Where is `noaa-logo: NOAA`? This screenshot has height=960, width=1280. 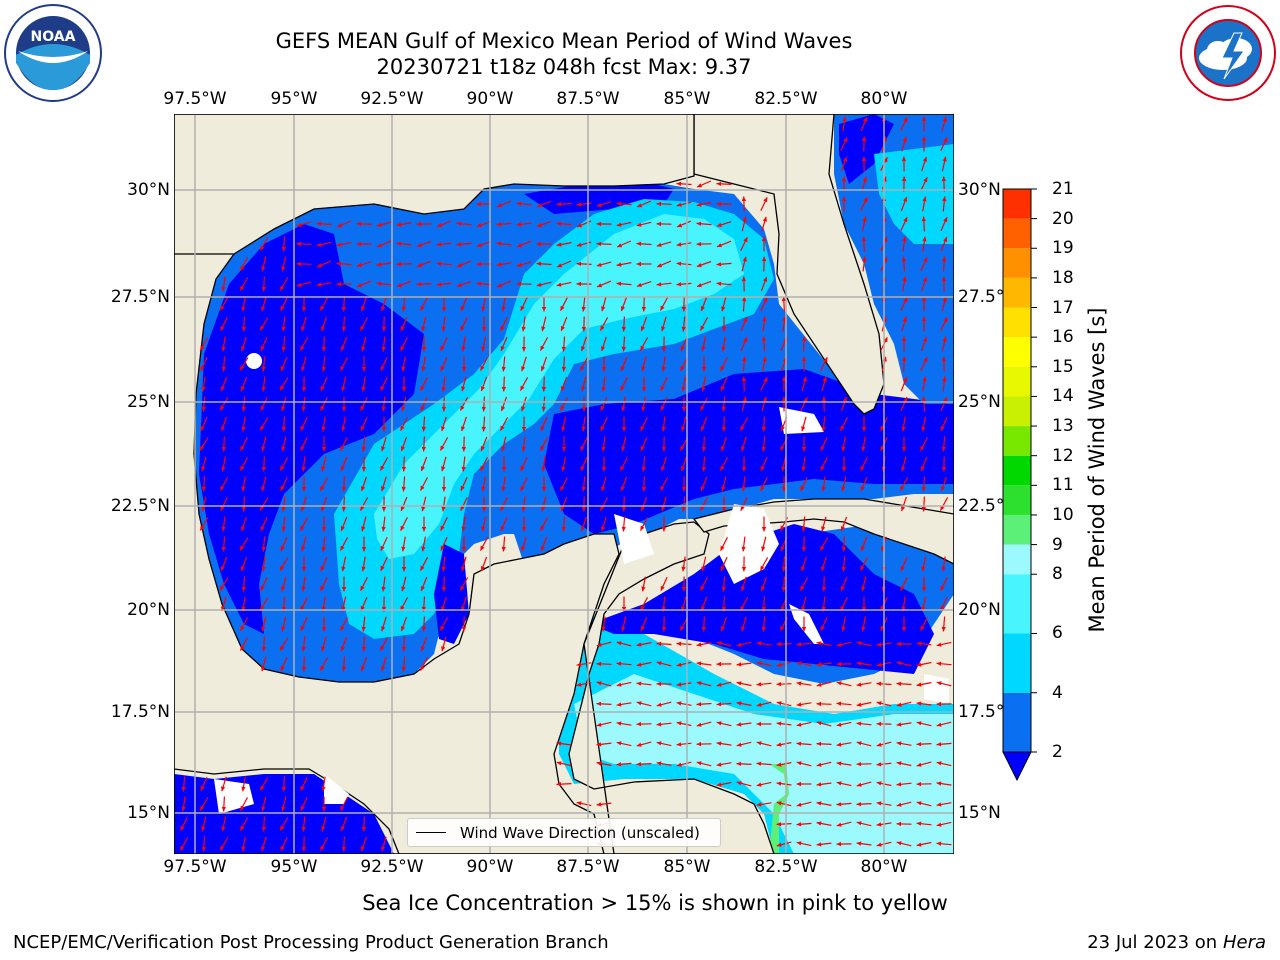
noaa-logo: NOAA is located at coordinates (53, 53).